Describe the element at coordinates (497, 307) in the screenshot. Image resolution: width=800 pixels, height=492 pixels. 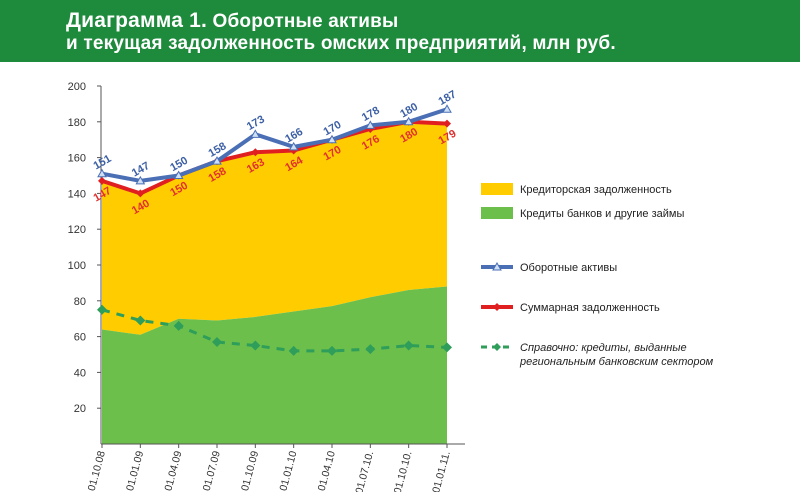
I see `legend-marker-total-debt` at that location.